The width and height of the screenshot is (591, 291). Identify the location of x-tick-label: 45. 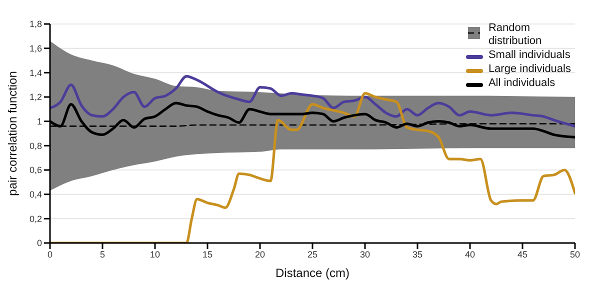
(522, 254).